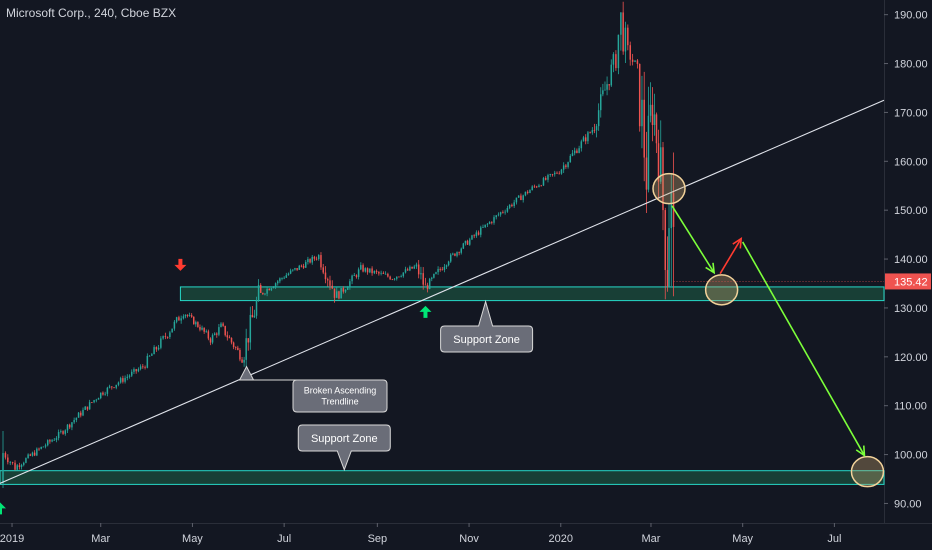 The image size is (932, 550). I want to click on x-tick-label: Nov, so click(469, 539).